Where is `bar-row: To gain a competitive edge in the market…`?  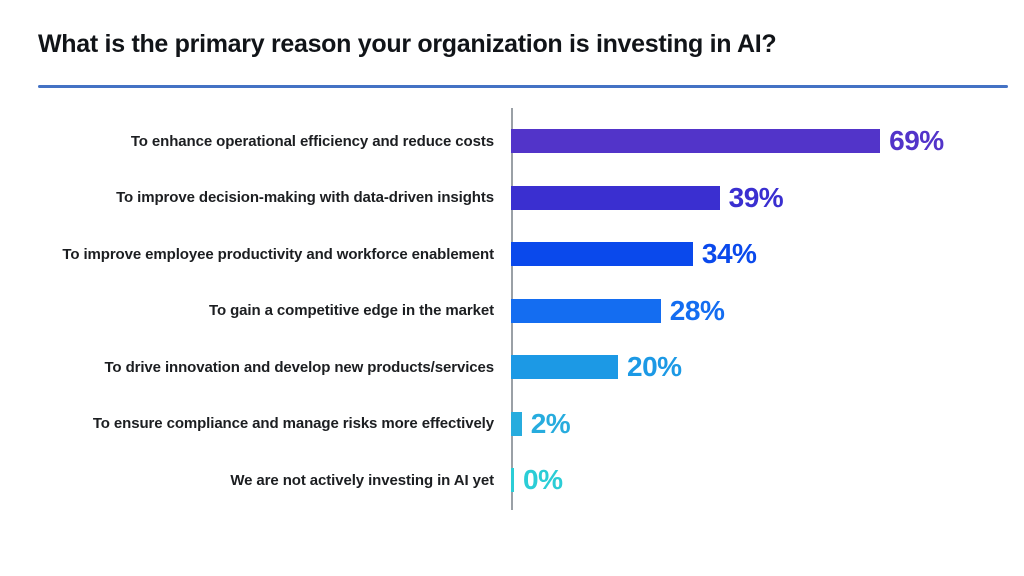
bar-row: To gain a competitive edge in the market… is located at coordinates (512, 311).